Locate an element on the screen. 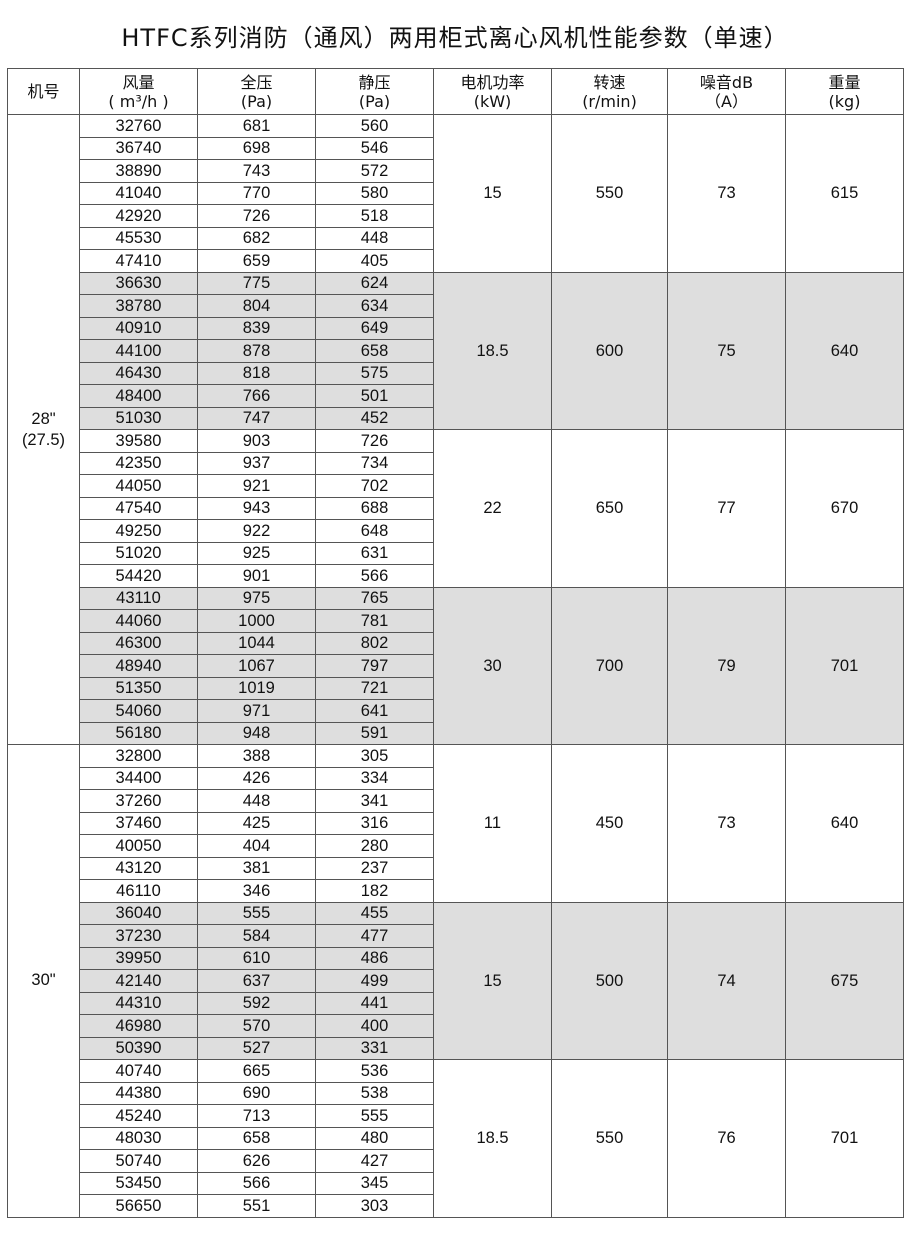 The height and width of the screenshot is (1236, 910). airflow-cell: 34400 is located at coordinates (138, 778).